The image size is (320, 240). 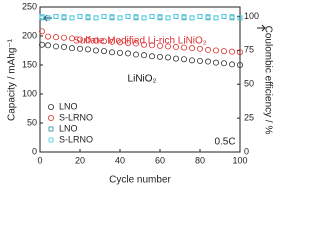 I want to click on y-tick-label: 100, so click(x=29, y=93).